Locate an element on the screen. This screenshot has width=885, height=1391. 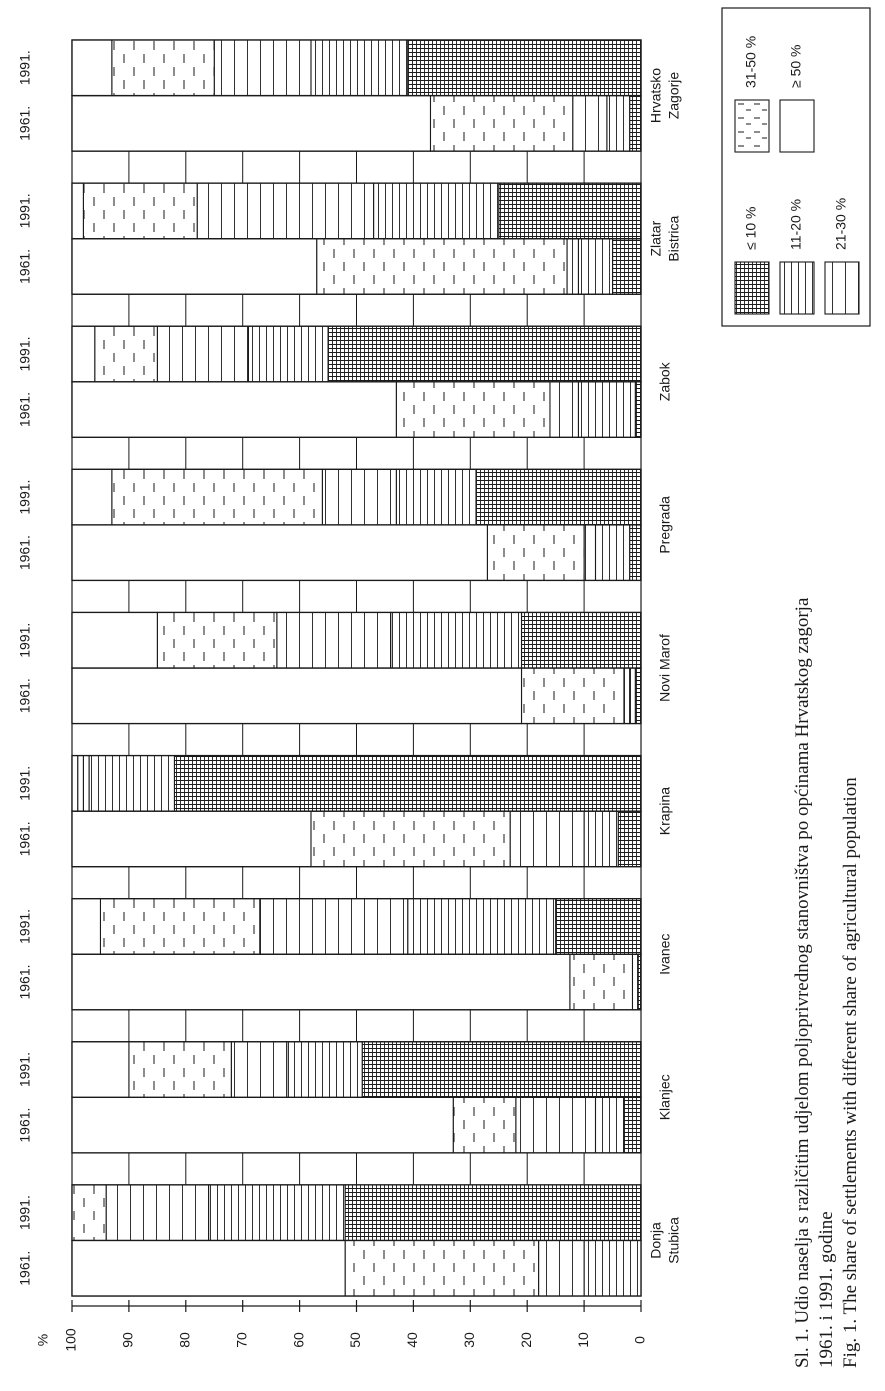
category-label: Zagorje is located at coordinates (674, 96).